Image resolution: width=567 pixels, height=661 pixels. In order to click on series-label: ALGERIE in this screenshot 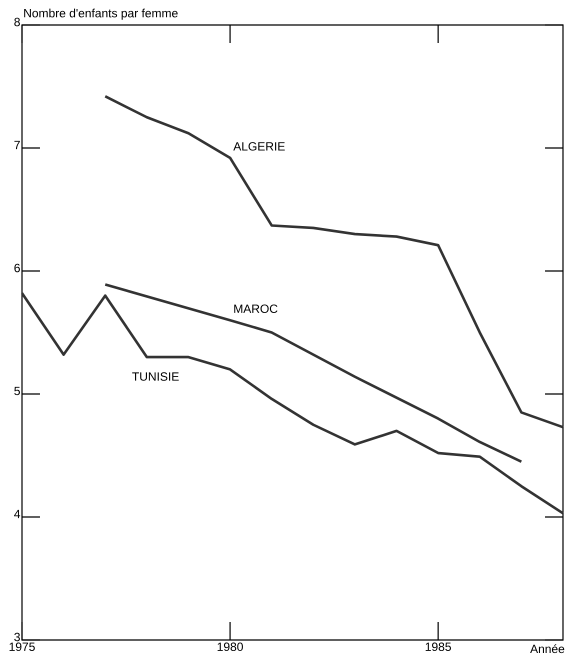, I will do `click(259, 146)`.